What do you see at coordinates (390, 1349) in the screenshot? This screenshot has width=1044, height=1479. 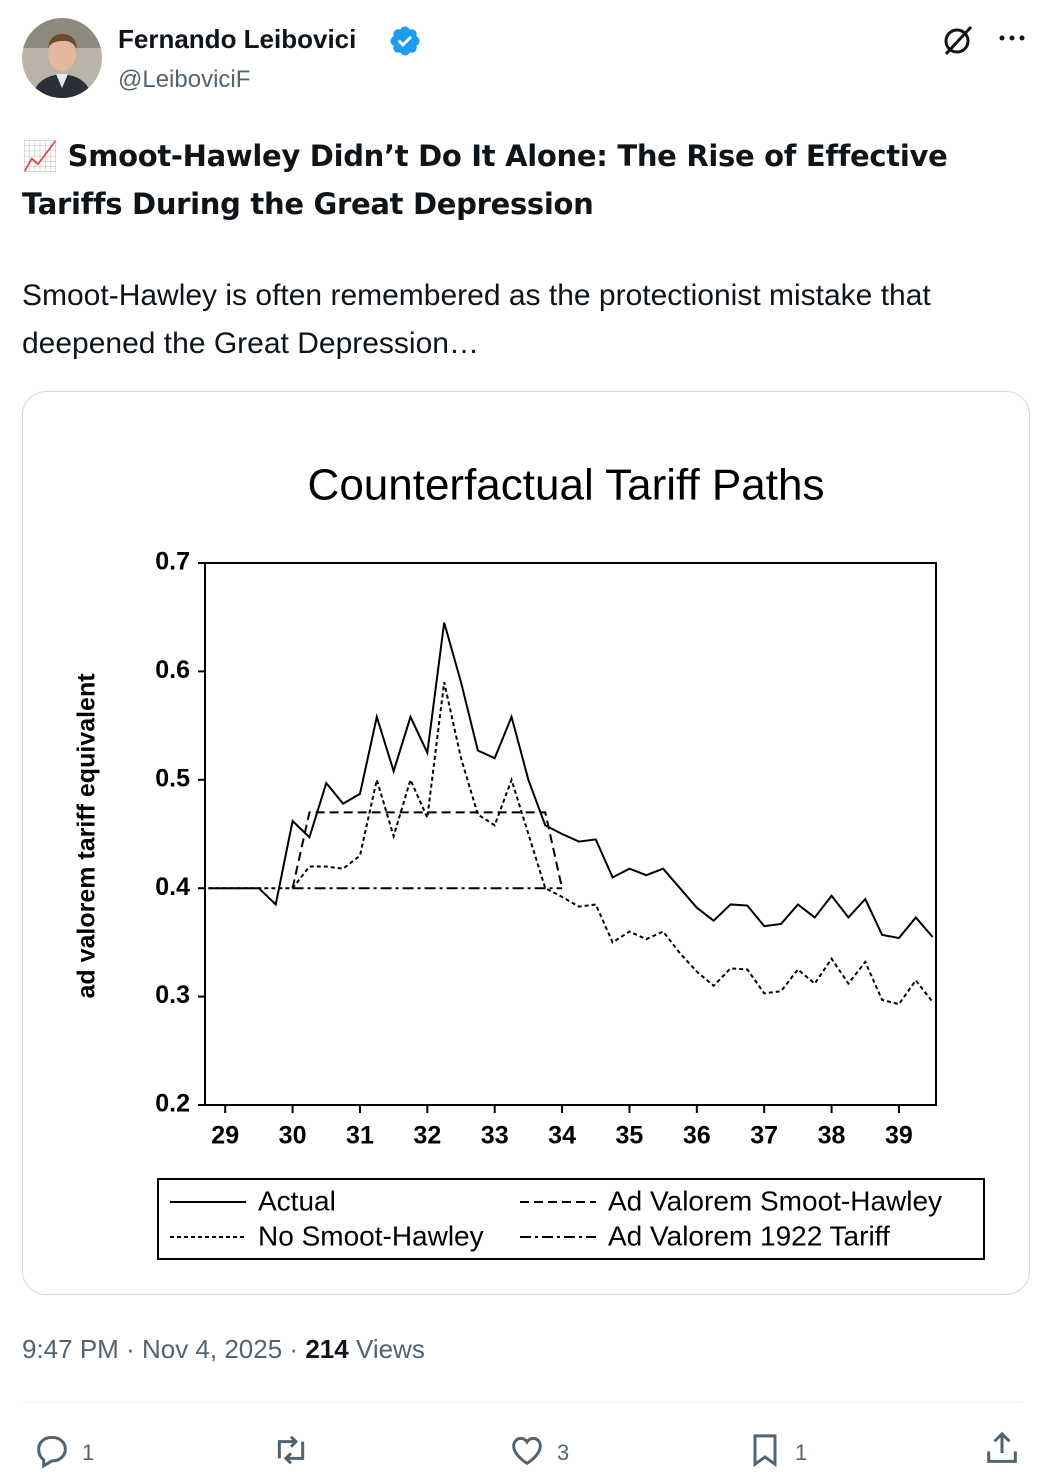 I see `views-label: Views` at bounding box center [390, 1349].